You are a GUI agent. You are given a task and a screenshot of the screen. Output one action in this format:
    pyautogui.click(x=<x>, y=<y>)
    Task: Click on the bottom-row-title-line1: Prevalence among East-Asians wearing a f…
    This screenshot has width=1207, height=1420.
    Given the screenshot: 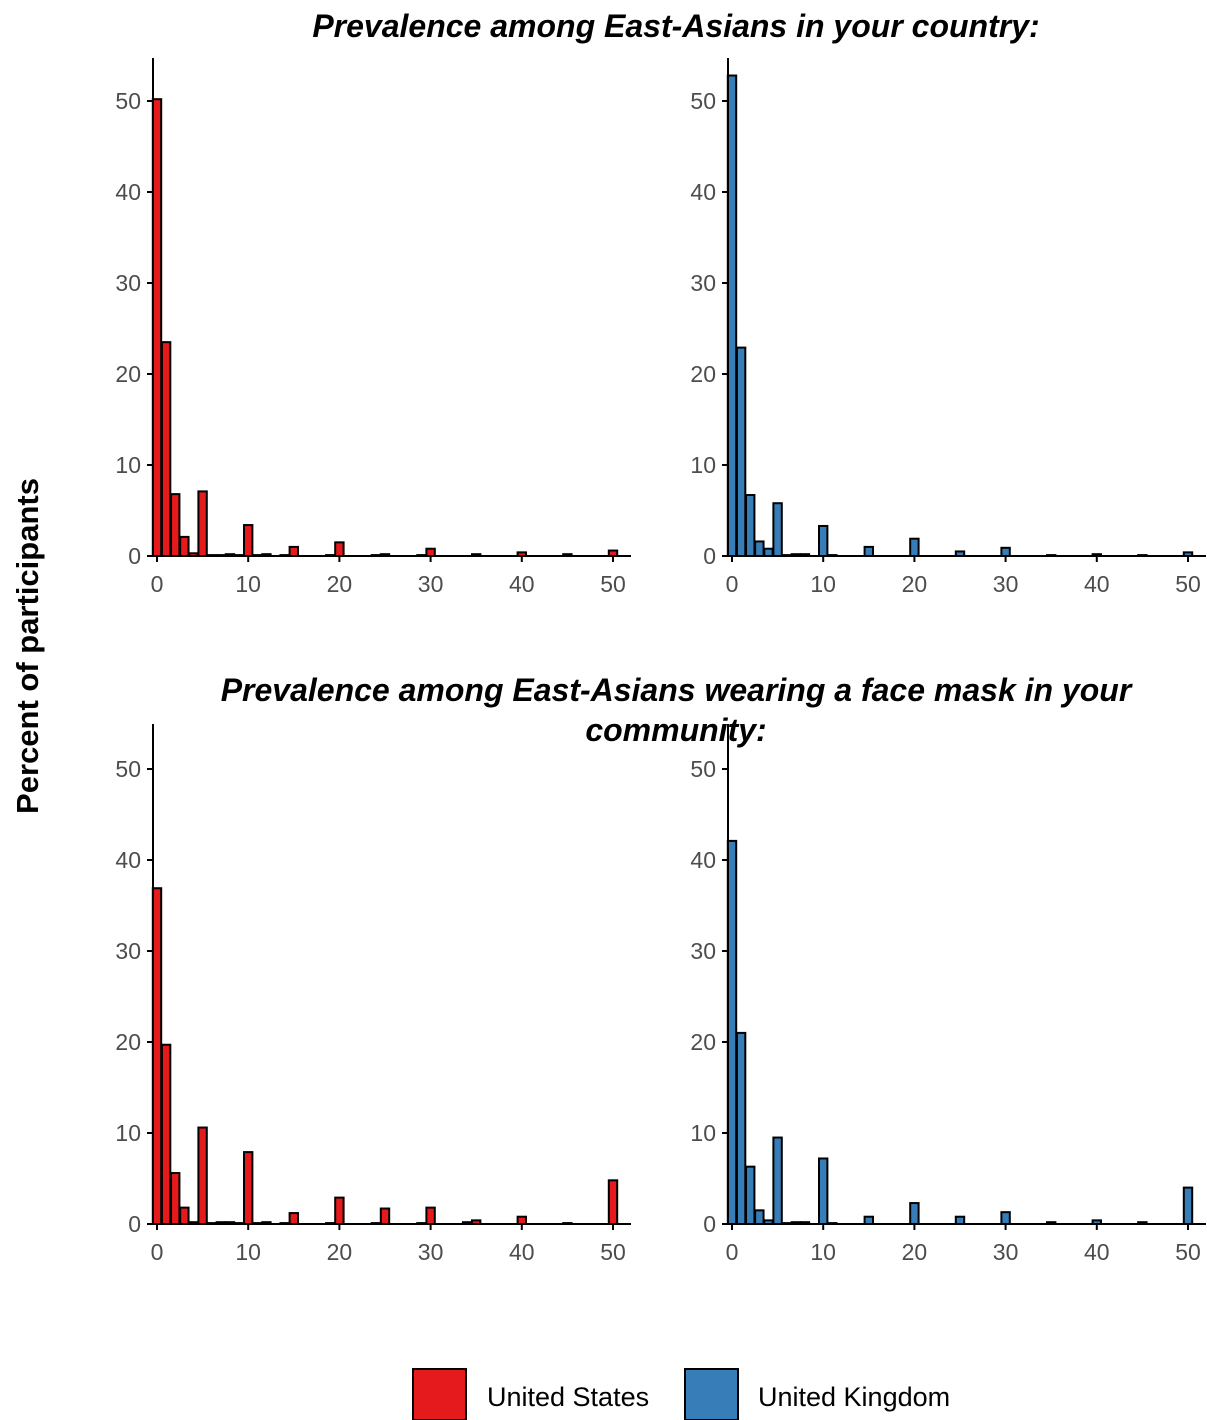 What is the action you would take?
    pyautogui.click(x=677, y=690)
    